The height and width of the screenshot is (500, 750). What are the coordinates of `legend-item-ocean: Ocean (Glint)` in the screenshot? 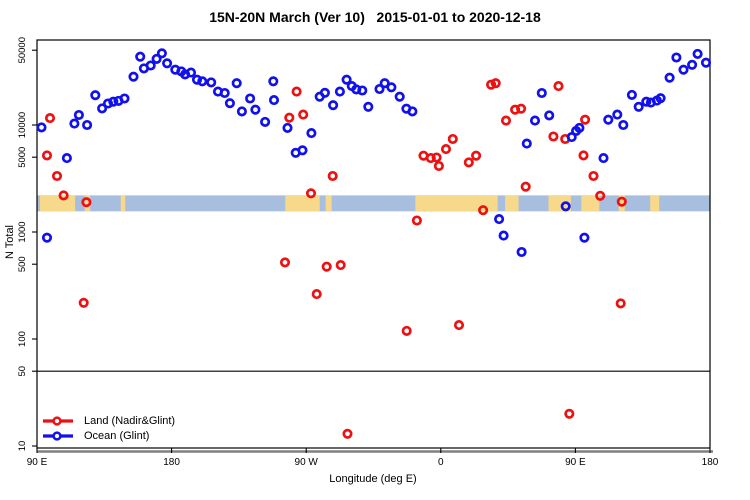 It's located at (108, 435).